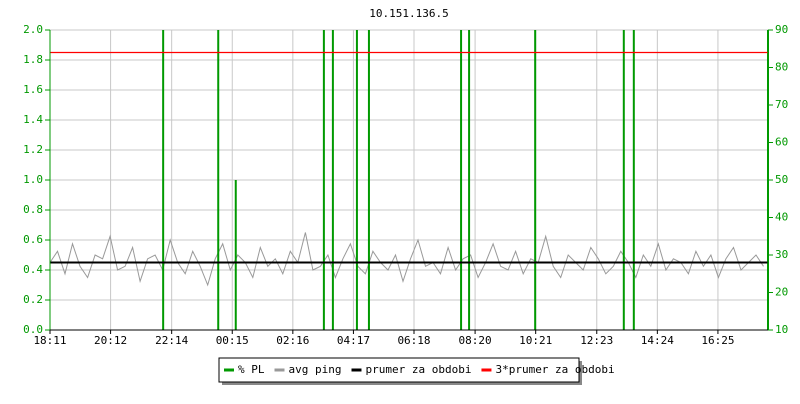  I want to click on x-tick-label: 10:21, so click(535, 340).